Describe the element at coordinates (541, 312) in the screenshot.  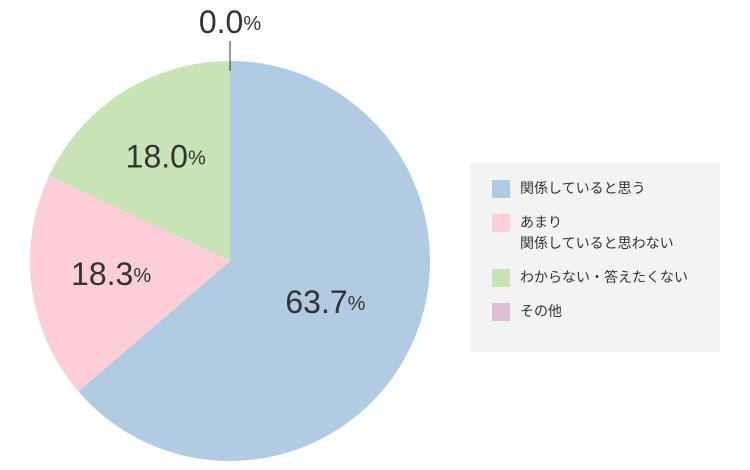
I see `legend-label: その他` at that location.